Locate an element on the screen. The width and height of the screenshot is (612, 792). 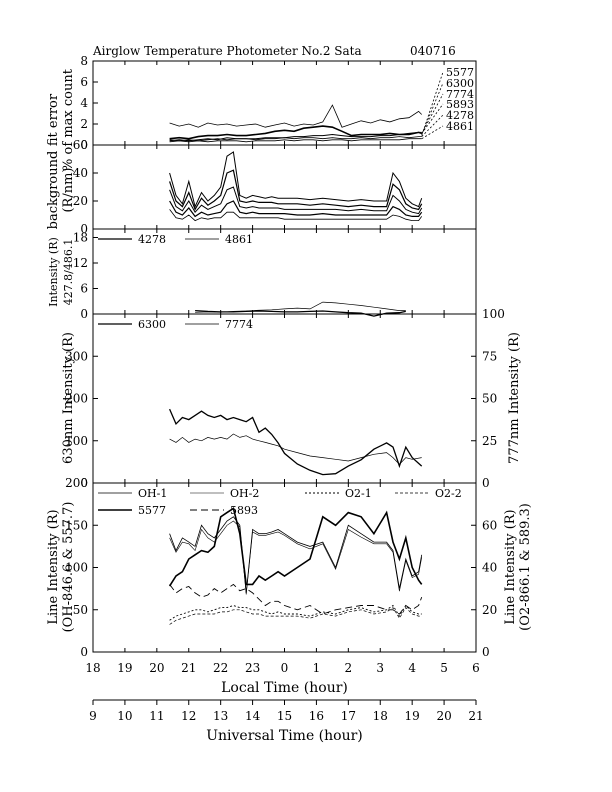
ut-tick-label: 17 is located at coordinates (348, 716).